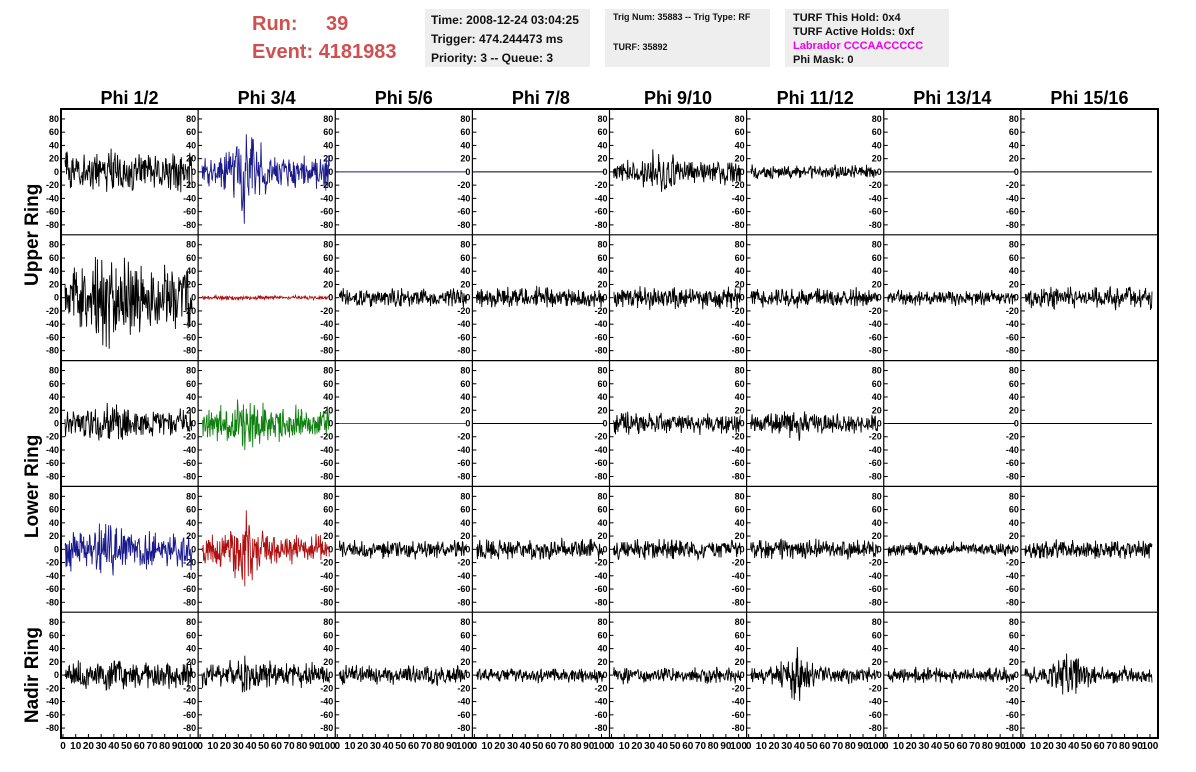 The image size is (1196, 772). What do you see at coordinates (32, 675) in the screenshot?
I see `row-group-title: Nadir Ring` at bounding box center [32, 675].